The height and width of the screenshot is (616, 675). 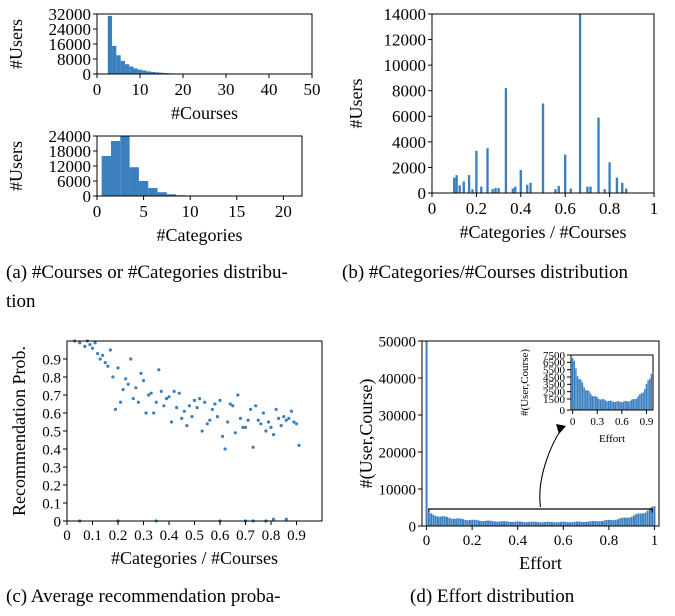 I want to click on c-y-tick-label: 0.4, so click(x=51, y=450).